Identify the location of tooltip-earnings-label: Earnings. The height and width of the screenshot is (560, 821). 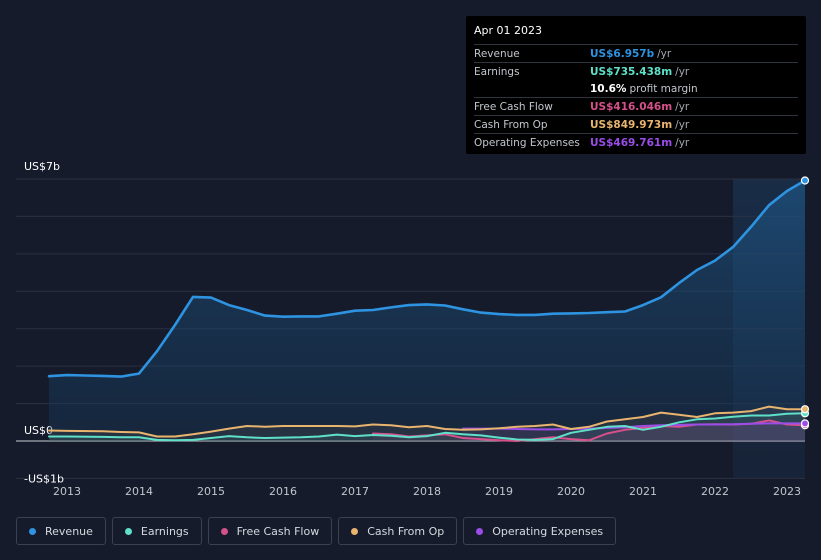
(497, 71).